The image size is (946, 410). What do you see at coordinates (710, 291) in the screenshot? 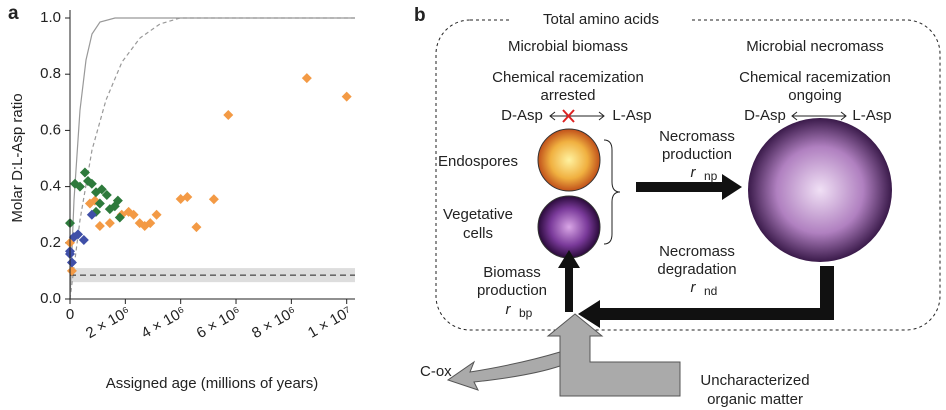
I see `rate-sub: nd` at bounding box center [710, 291].